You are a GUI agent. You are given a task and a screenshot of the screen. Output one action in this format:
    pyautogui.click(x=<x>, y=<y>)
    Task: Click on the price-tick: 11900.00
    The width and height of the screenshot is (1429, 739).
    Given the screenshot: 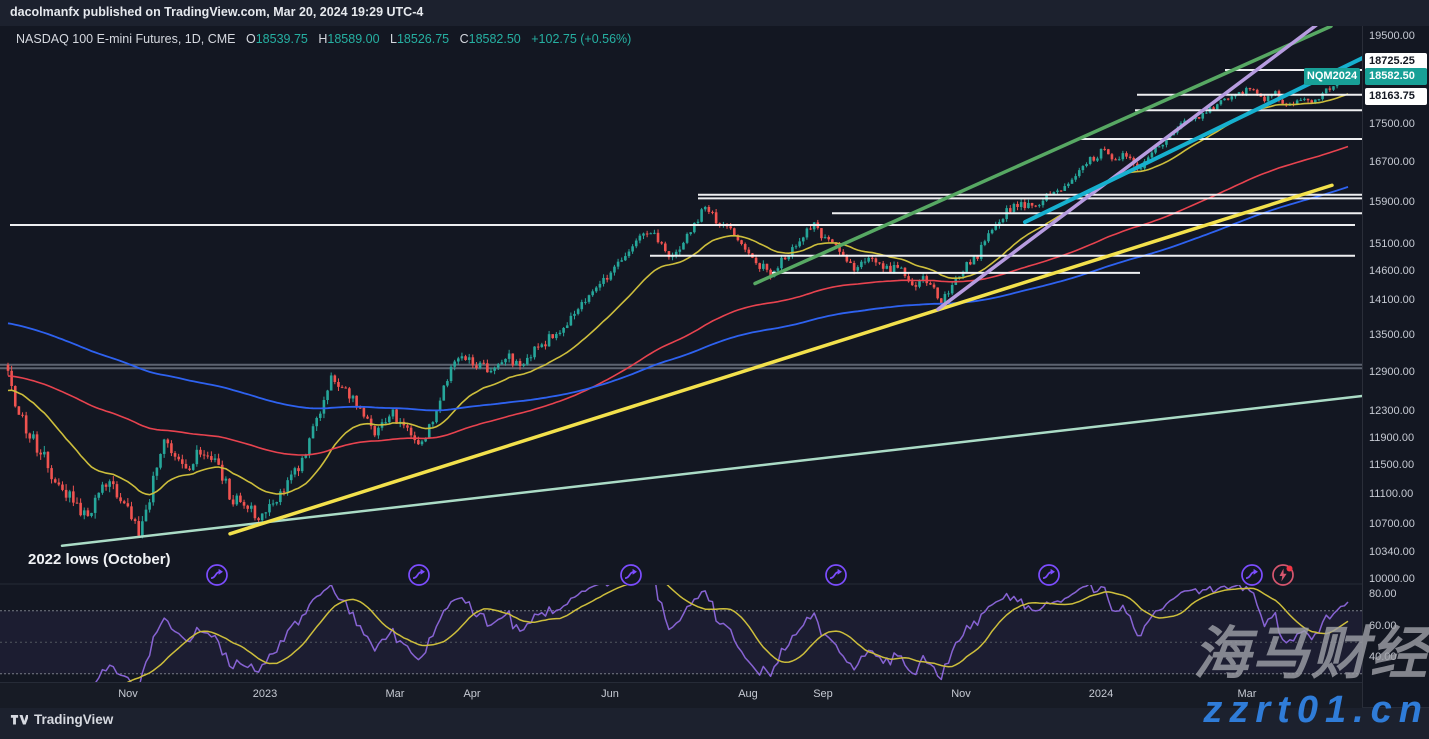 What is the action you would take?
    pyautogui.click(x=1392, y=437)
    